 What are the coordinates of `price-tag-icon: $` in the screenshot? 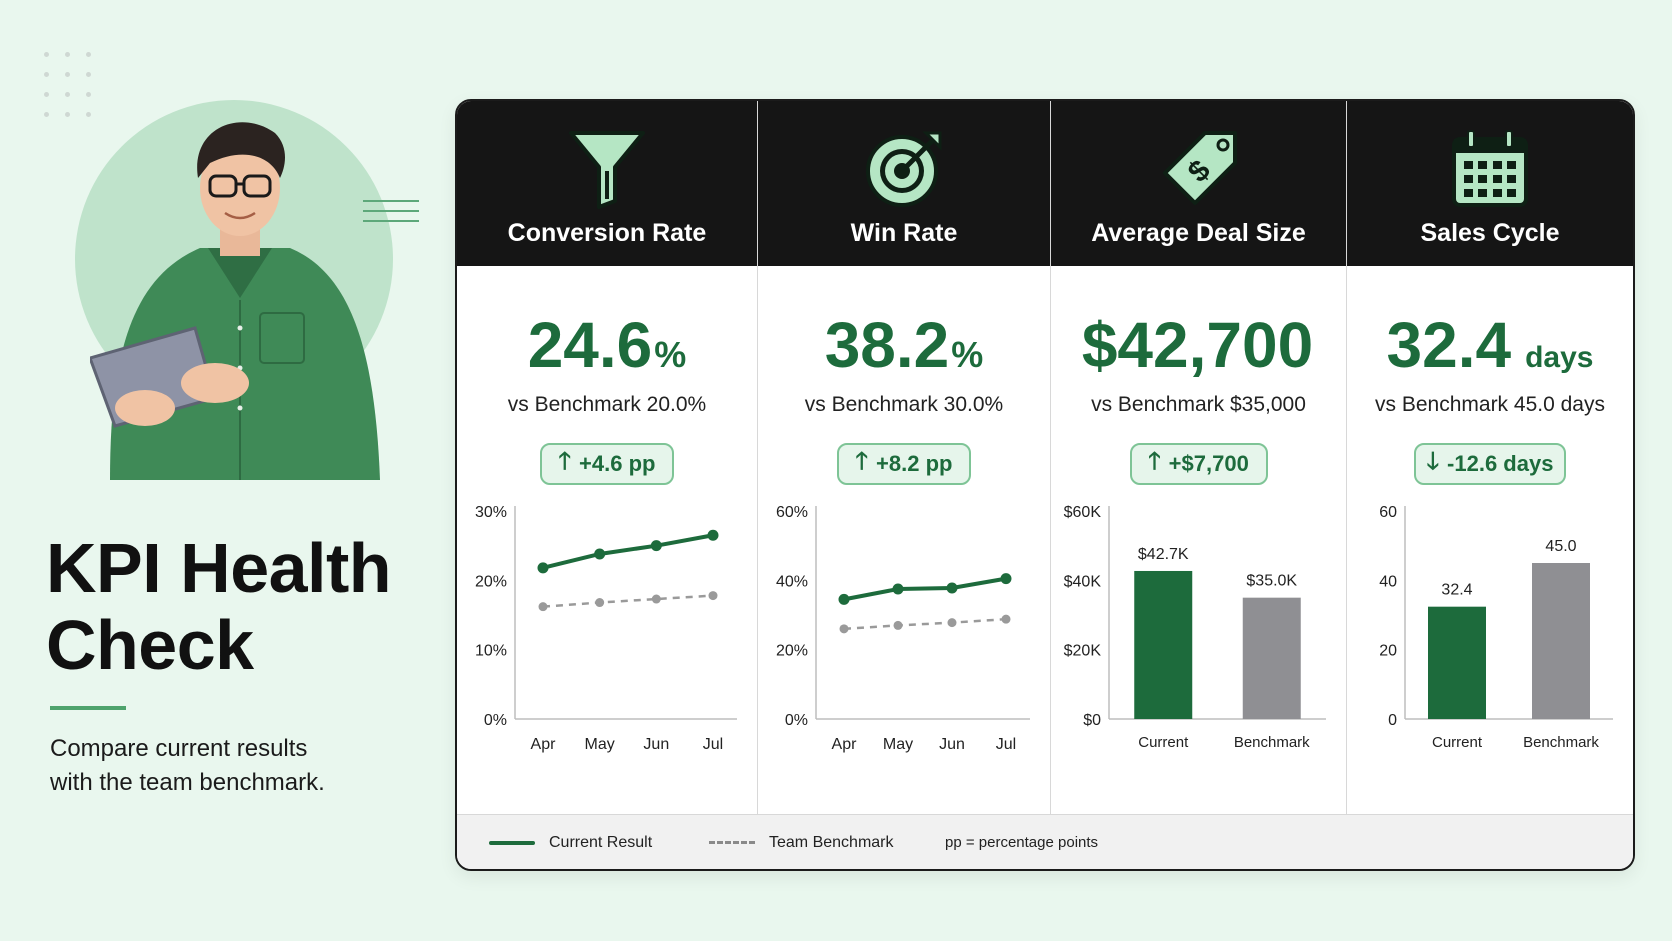 It's located at (1199, 168).